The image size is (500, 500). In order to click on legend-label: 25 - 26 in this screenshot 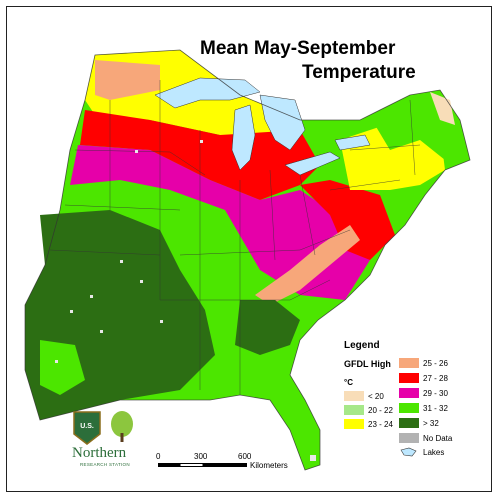, I will do `click(435, 363)`.